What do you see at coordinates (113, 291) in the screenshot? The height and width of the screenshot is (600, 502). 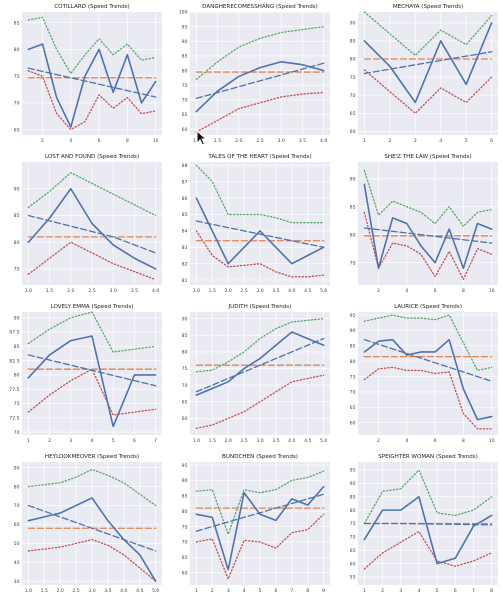 I see `x-tick-label: 3.0` at bounding box center [113, 291].